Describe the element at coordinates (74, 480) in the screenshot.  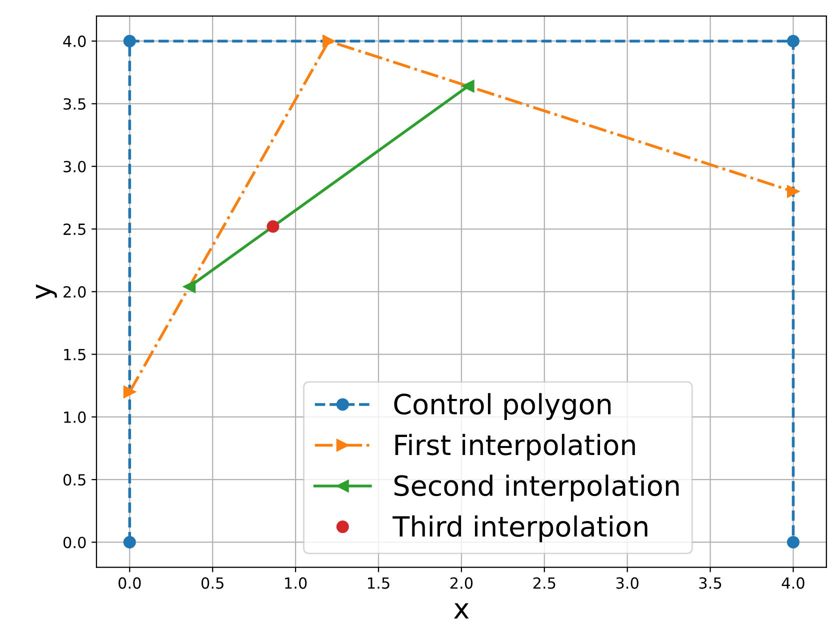
I see `y-tick-label: 0.5` at that location.